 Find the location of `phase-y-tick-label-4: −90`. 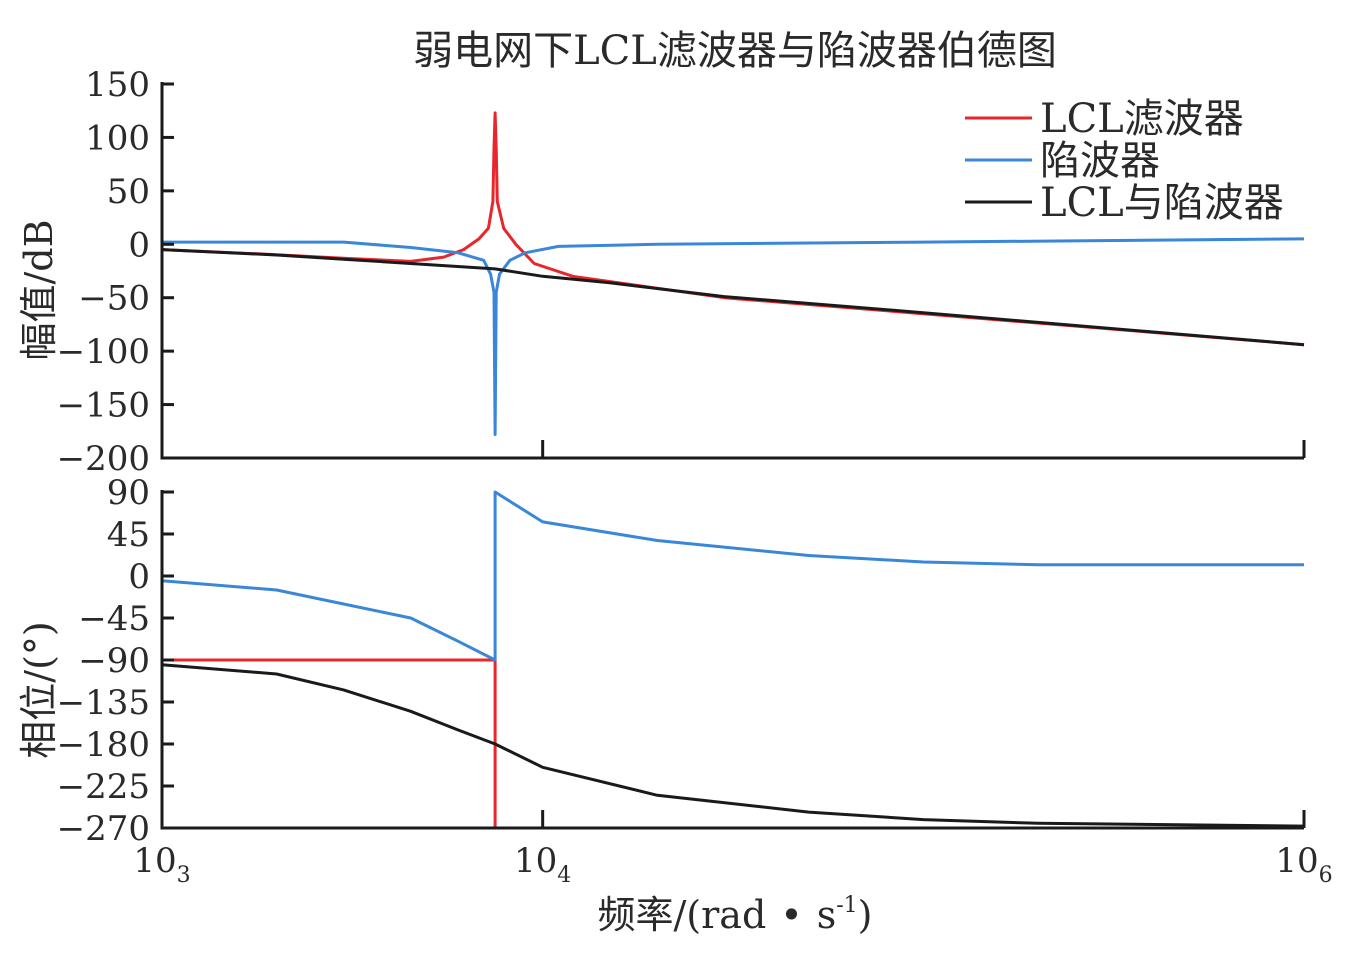

phase-y-tick-label-4: −90 is located at coordinates (114, 661).